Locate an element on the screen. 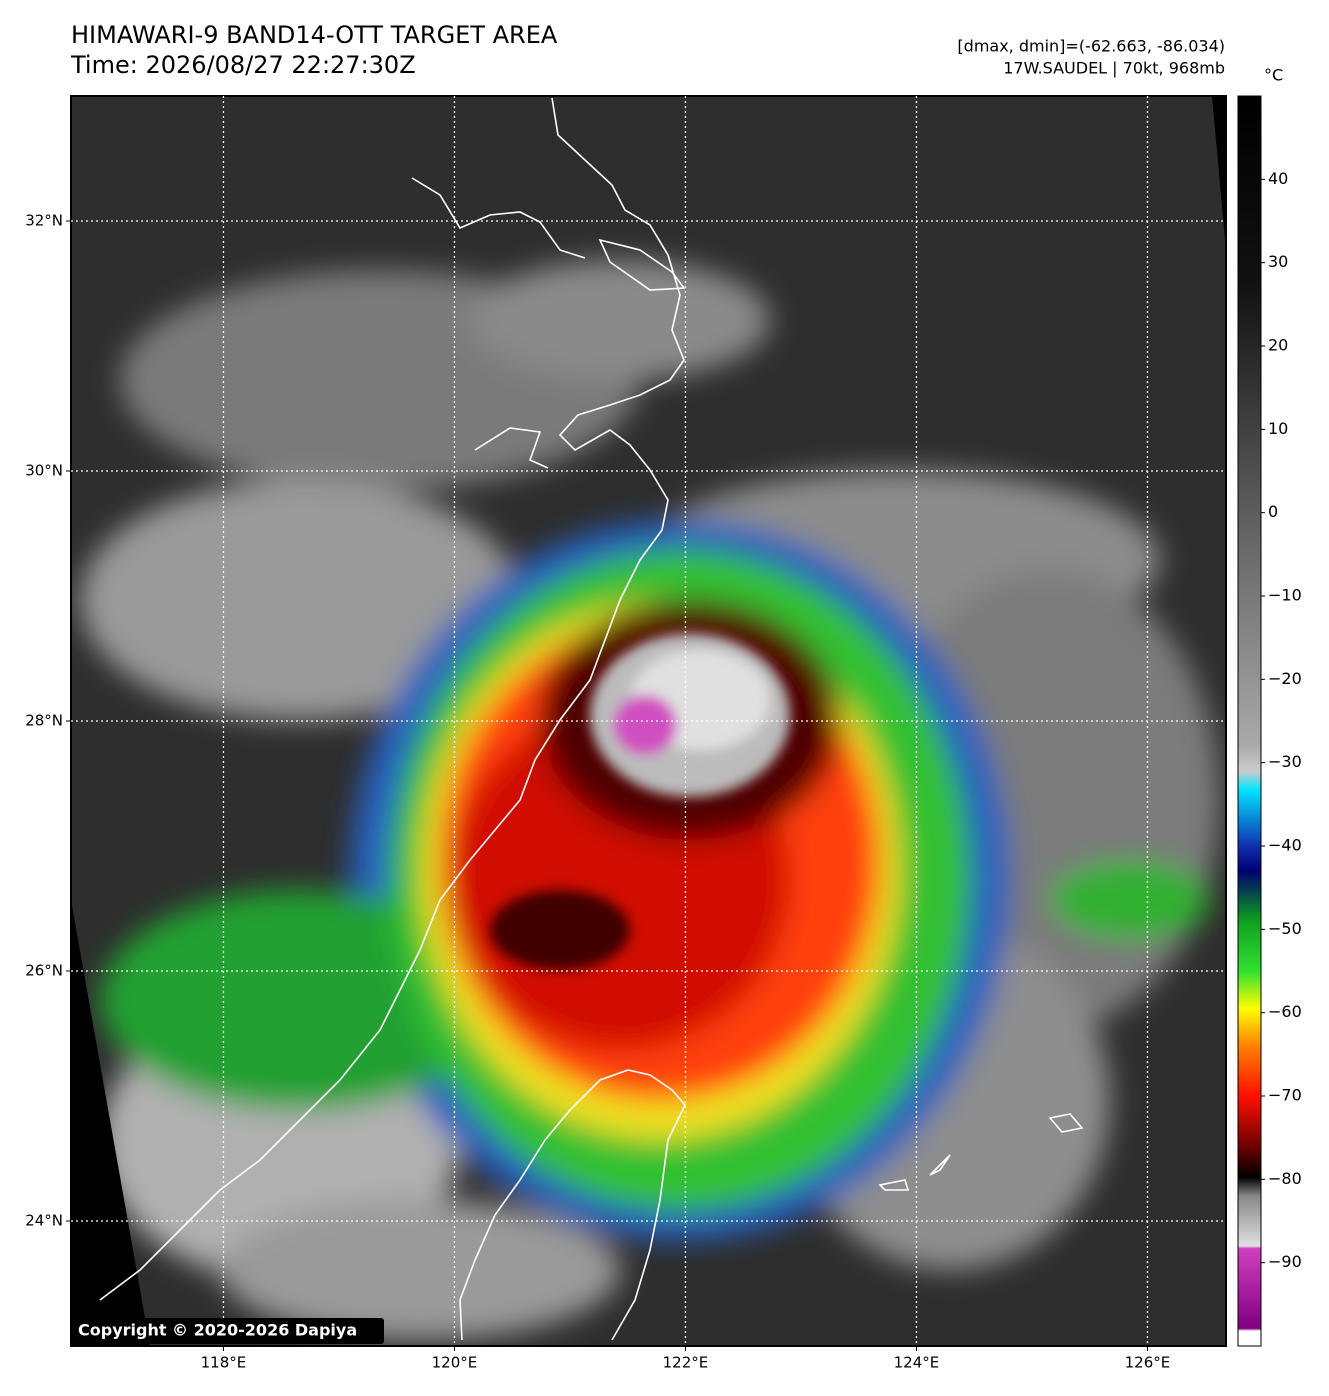 The height and width of the screenshot is (1396, 1329). copyright-box is located at coordinates (227, 1331).